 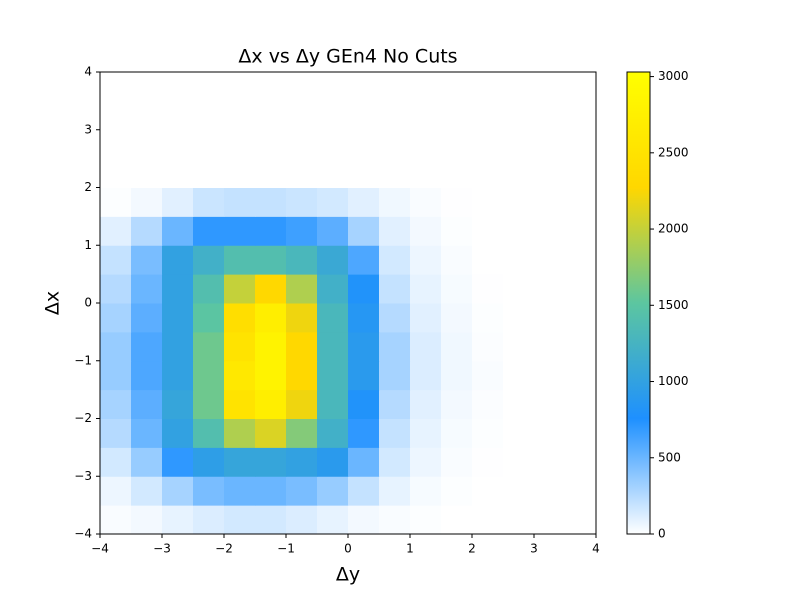 What do you see at coordinates (673, 229) in the screenshot?
I see `colorbar-tick-label: 2000` at bounding box center [673, 229].